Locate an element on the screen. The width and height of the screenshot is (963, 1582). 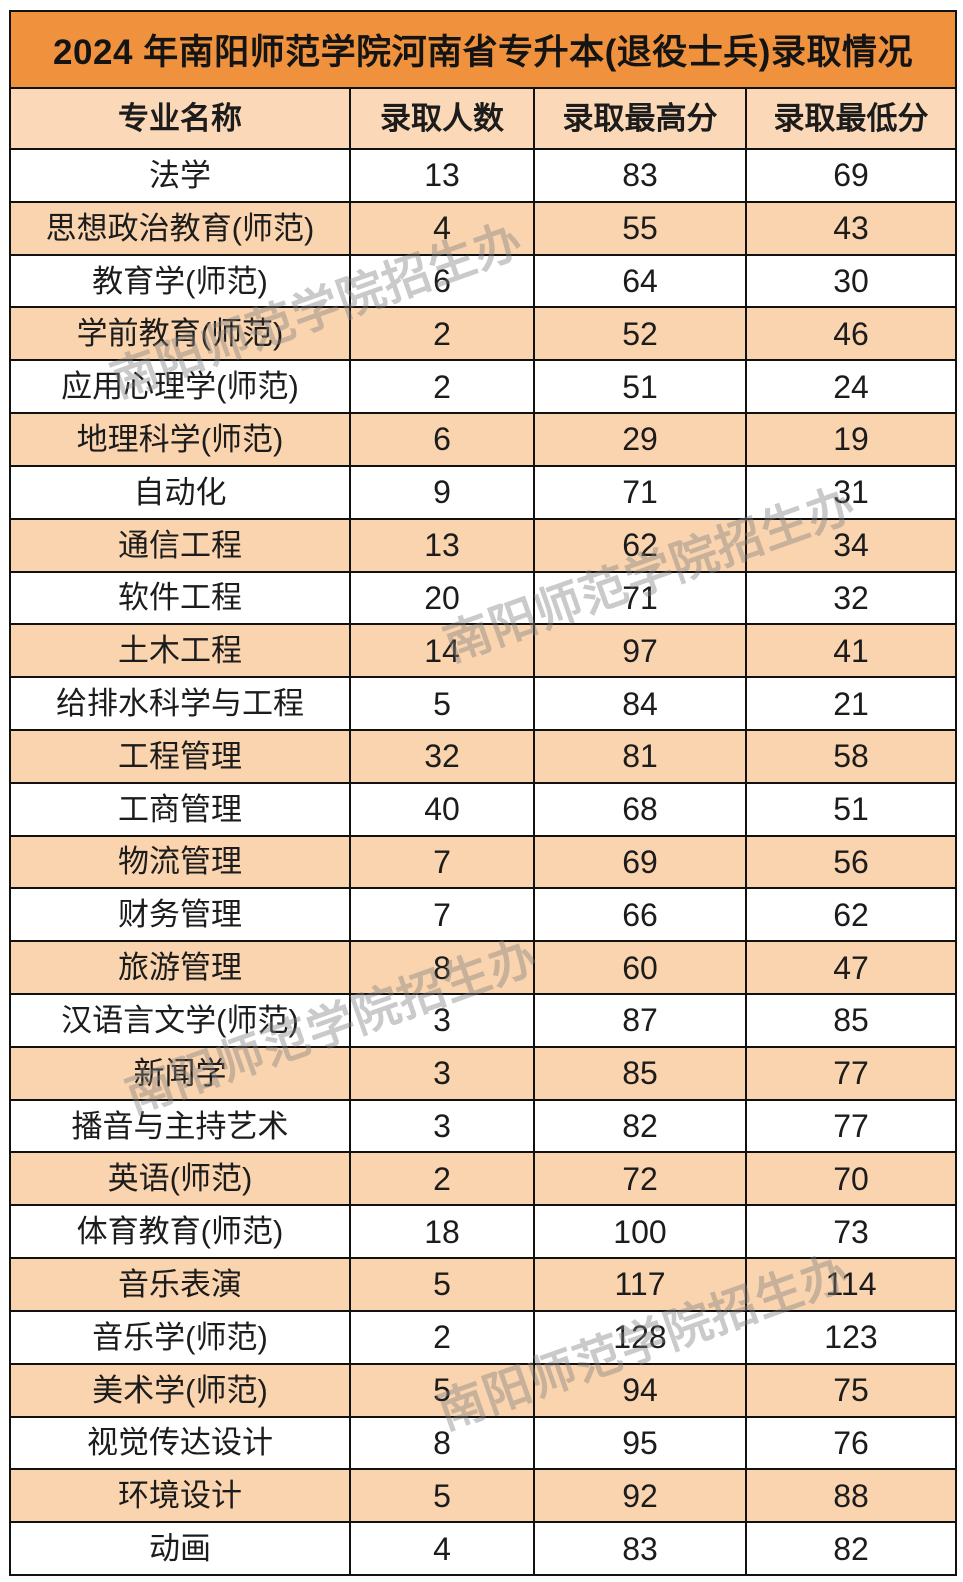
major-name-cell: 工程管理 is located at coordinates (181, 756).